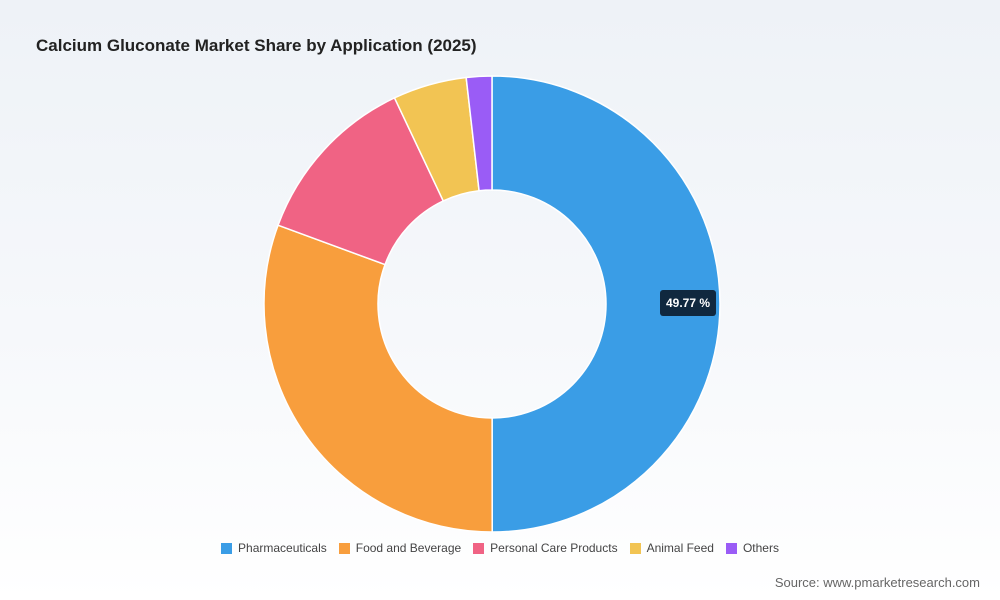  Describe the element at coordinates (760, 548) in the screenshot. I see `legend-label: Others` at that location.